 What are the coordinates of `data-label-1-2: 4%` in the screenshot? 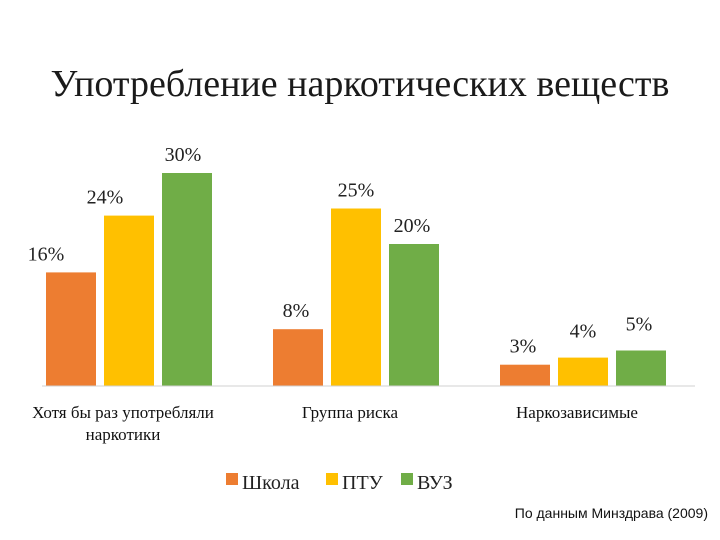 It's located at (583, 332).